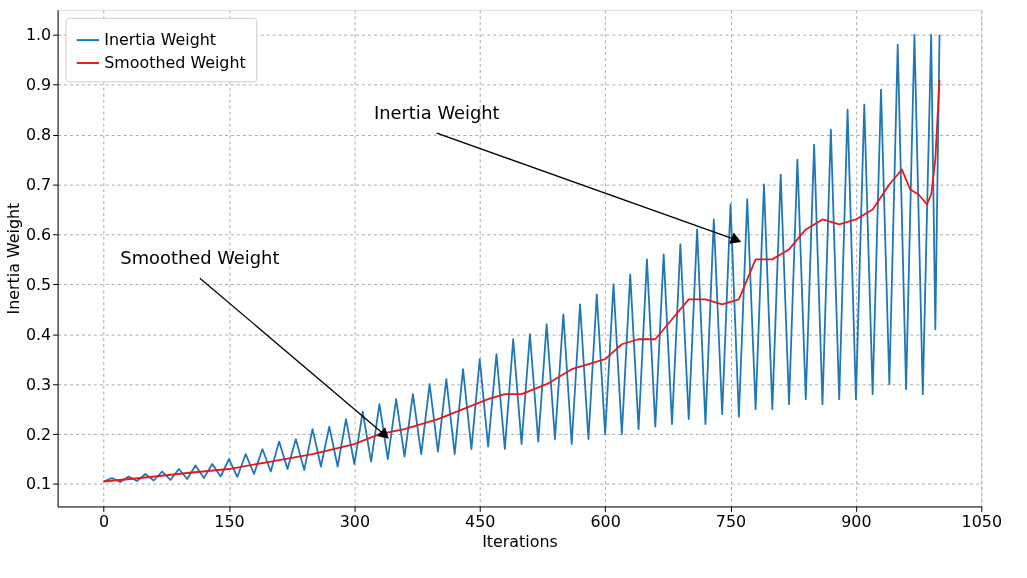 The image size is (1027, 578). Describe the element at coordinates (982, 521) in the screenshot. I see `x-tick-label: 1050` at that location.